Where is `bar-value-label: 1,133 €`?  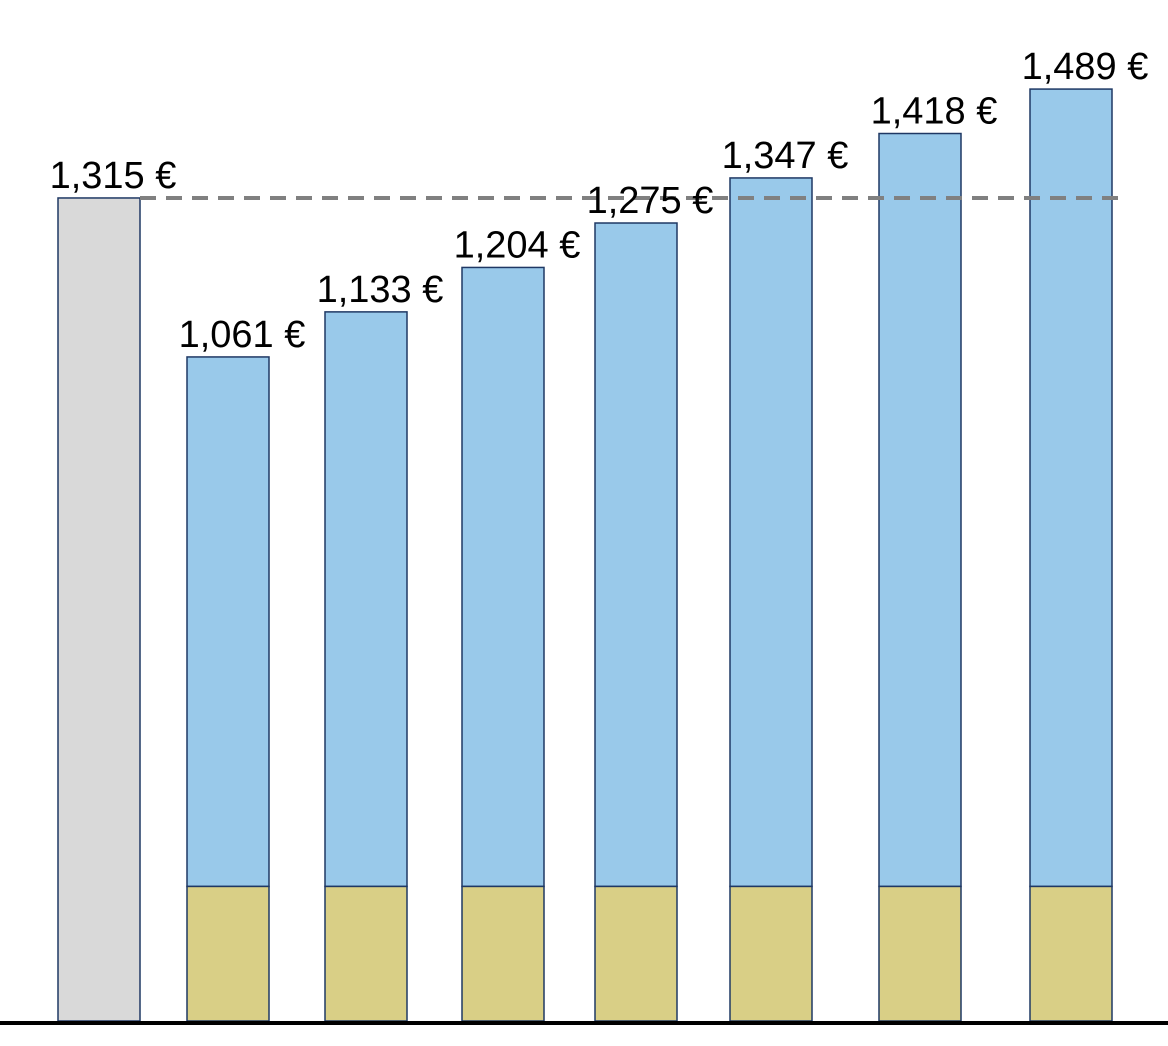
bar-value-label: 1,133 € is located at coordinates (380, 290).